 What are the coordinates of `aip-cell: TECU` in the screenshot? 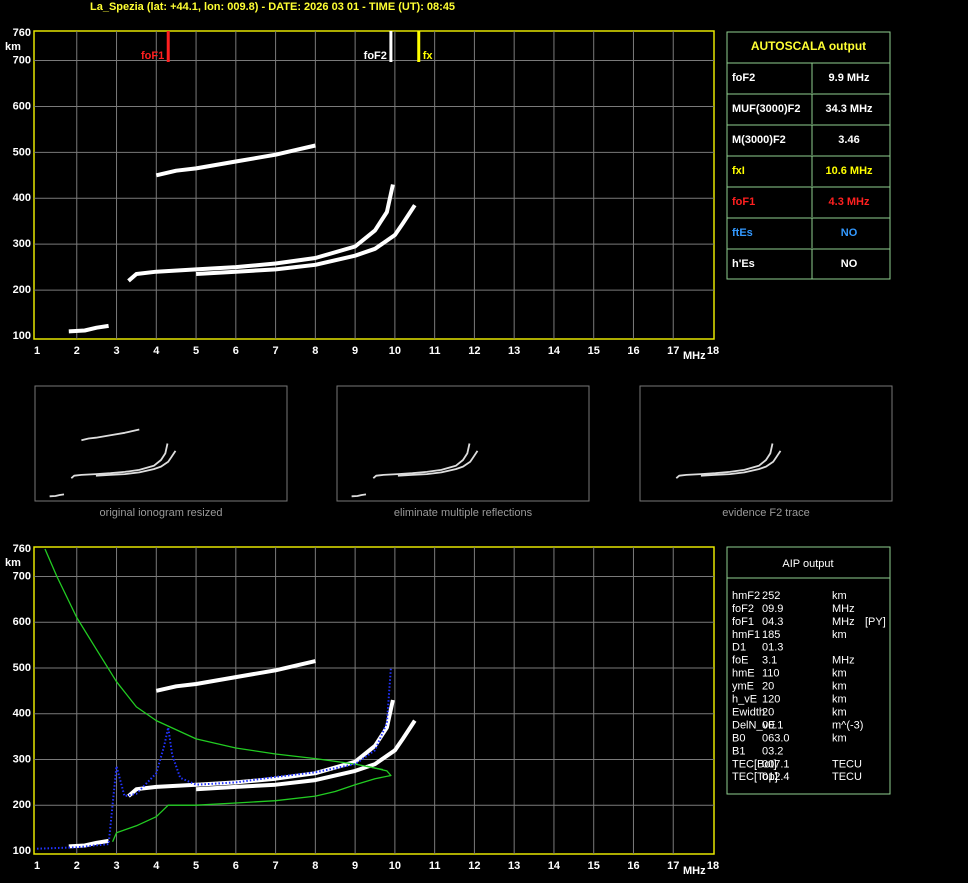 It's located at (847, 764).